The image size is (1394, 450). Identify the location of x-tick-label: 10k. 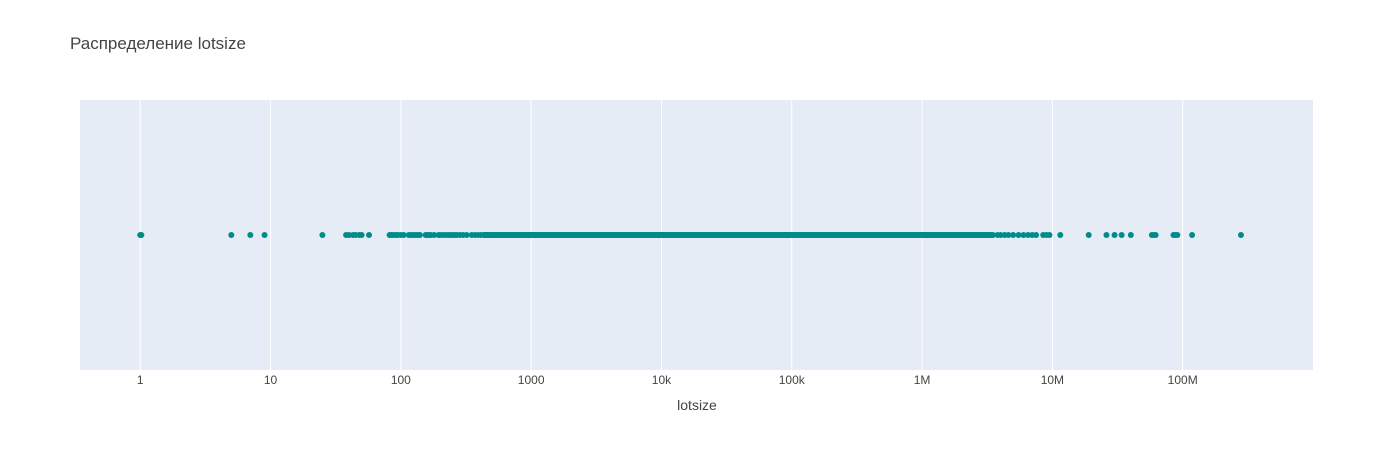
(662, 380).